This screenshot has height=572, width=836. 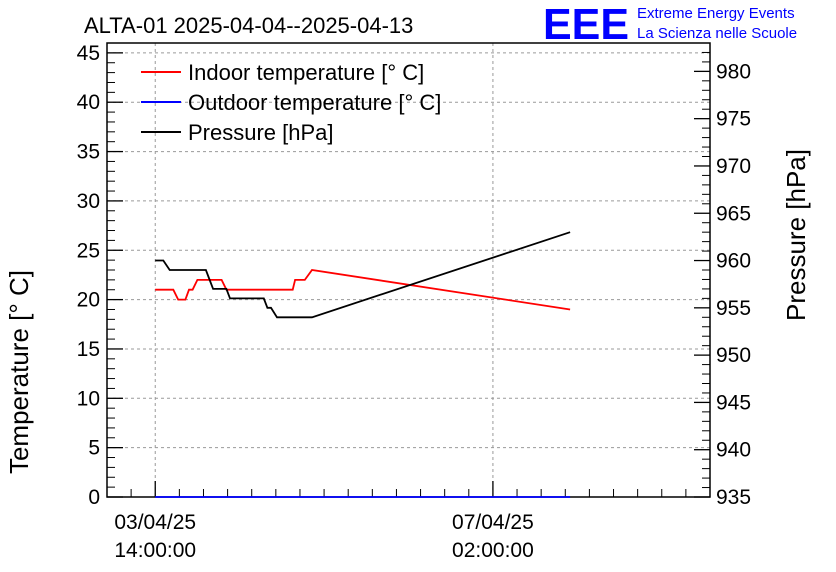 What do you see at coordinates (733, 355) in the screenshot?
I see `y2-tick-label: 950` at bounding box center [733, 355].